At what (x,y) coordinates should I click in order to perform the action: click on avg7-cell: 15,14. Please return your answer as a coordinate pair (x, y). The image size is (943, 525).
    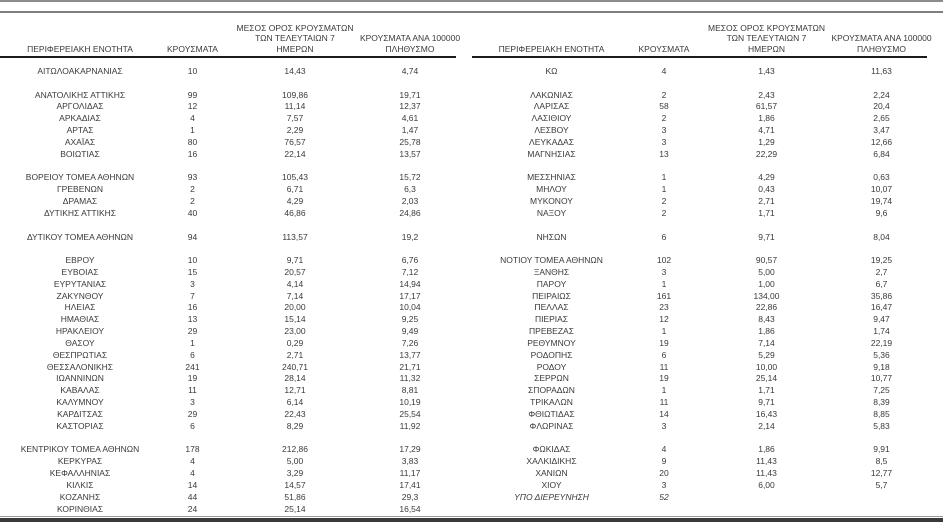
    Looking at the image, I should click on (295, 319).